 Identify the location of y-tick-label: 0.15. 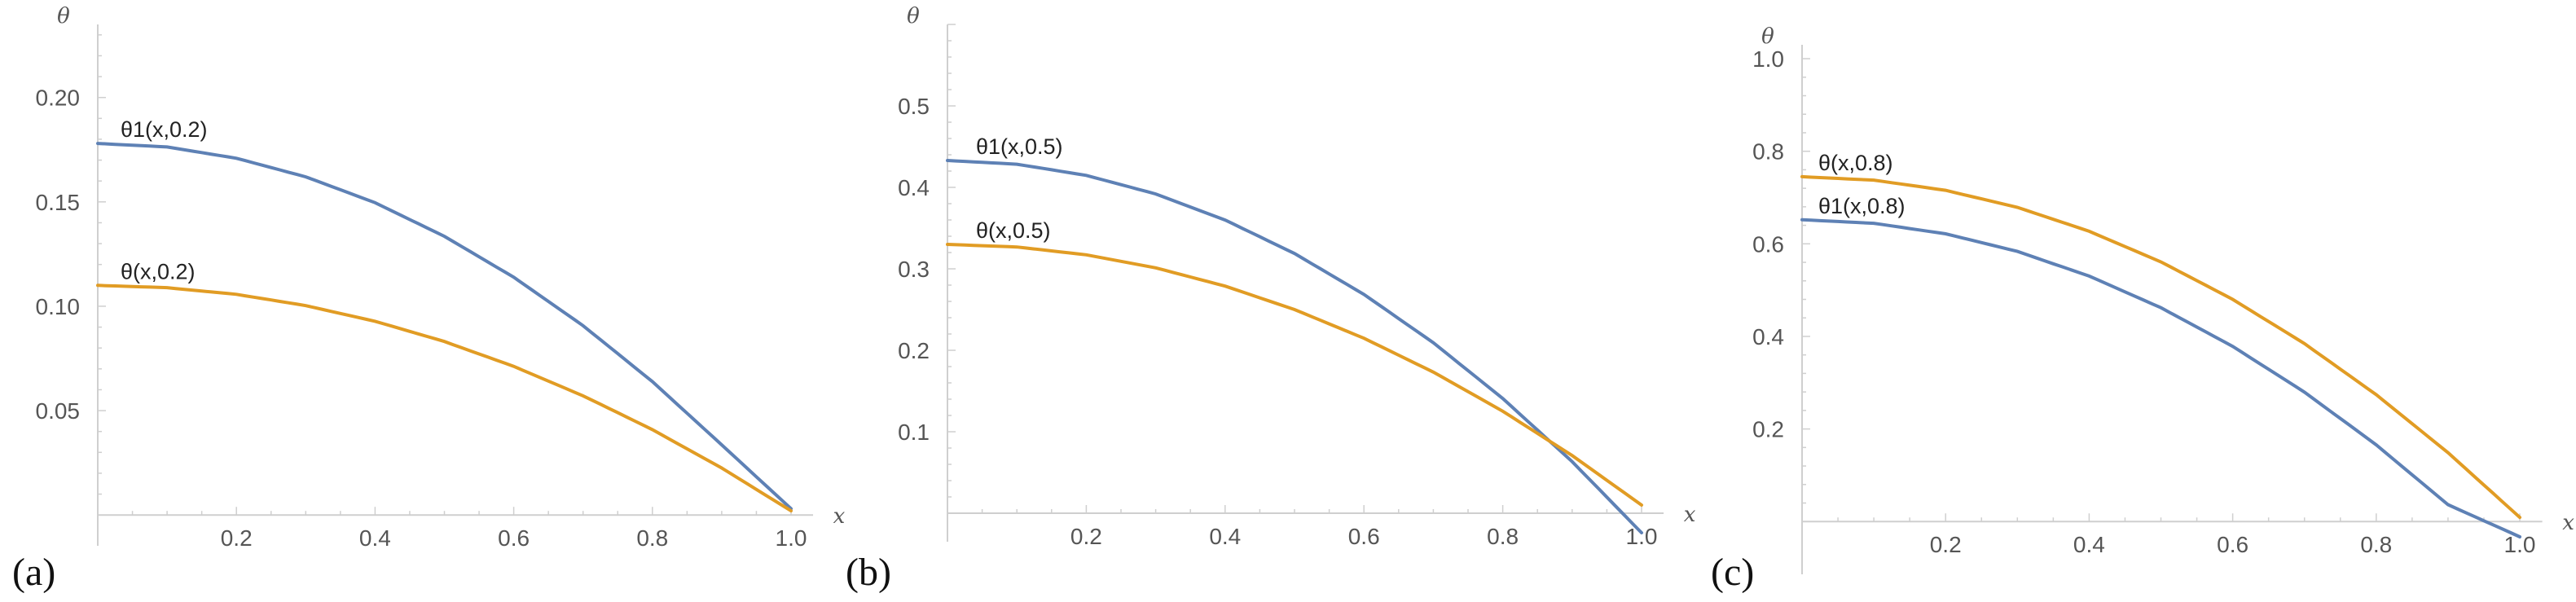
(58, 202).